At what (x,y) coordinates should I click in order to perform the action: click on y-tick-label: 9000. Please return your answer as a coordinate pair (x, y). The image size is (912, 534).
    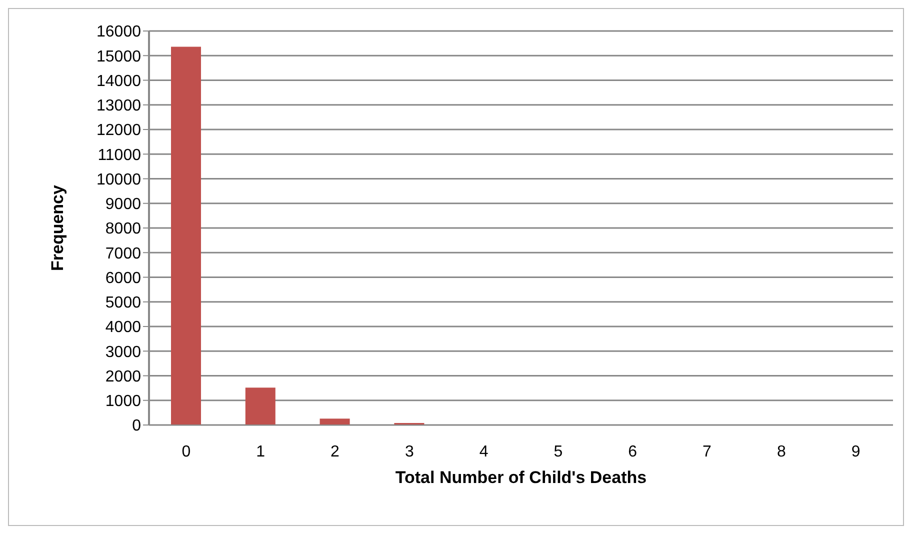
    Looking at the image, I should click on (123, 205).